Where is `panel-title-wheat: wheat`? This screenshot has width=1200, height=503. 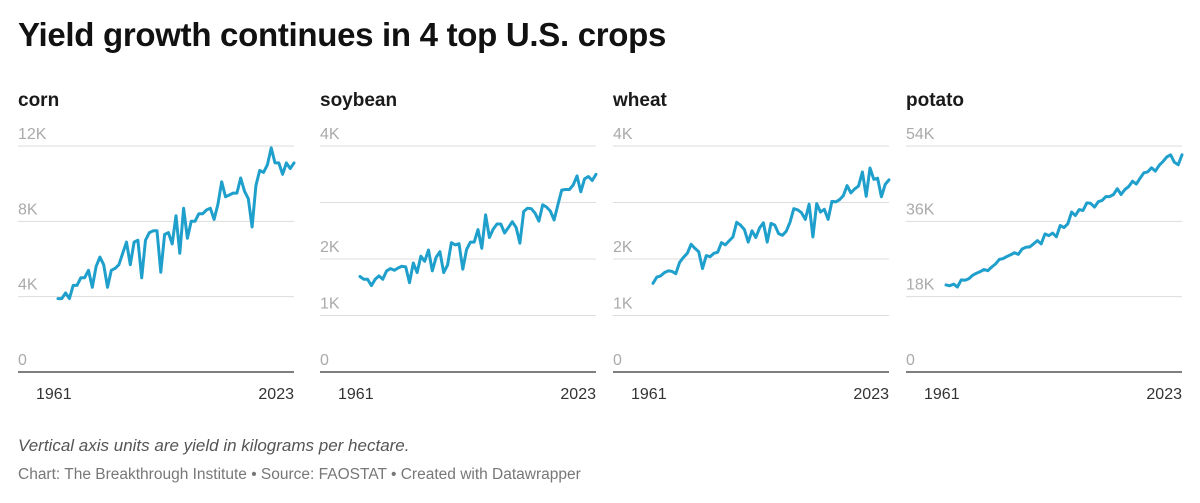 panel-title-wheat: wheat is located at coordinates (640, 100).